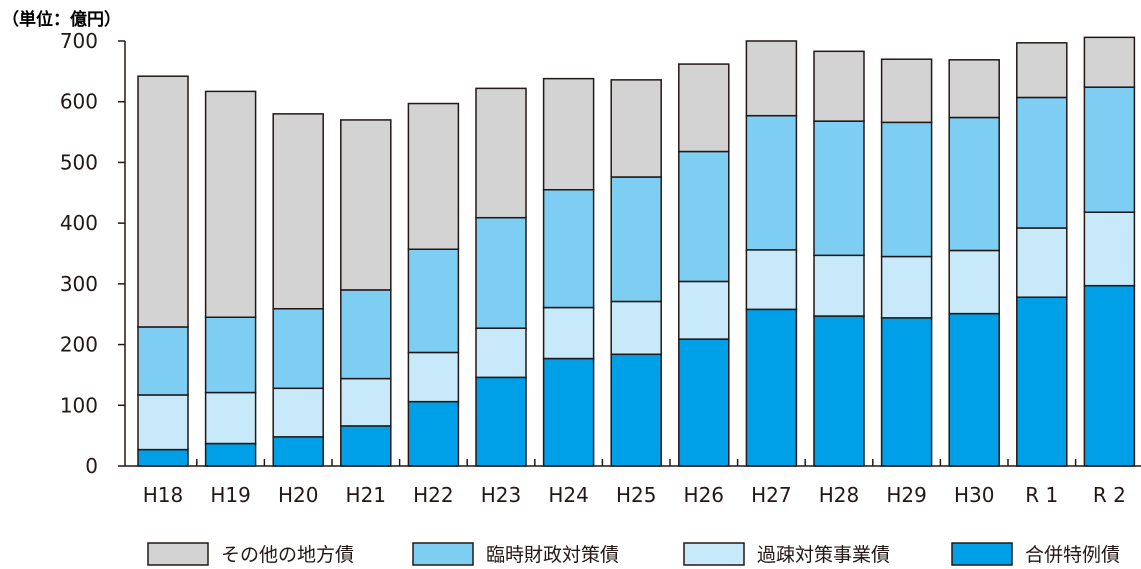  What do you see at coordinates (704, 495) in the screenshot?
I see `x-tick-label: H26` at bounding box center [704, 495].